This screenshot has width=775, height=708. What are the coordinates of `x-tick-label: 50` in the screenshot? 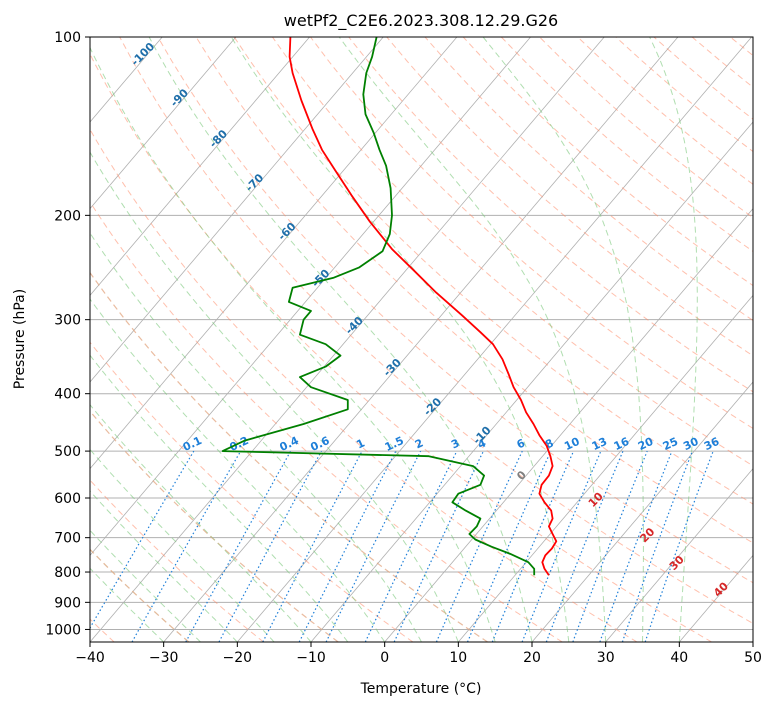 It's located at (753, 658).